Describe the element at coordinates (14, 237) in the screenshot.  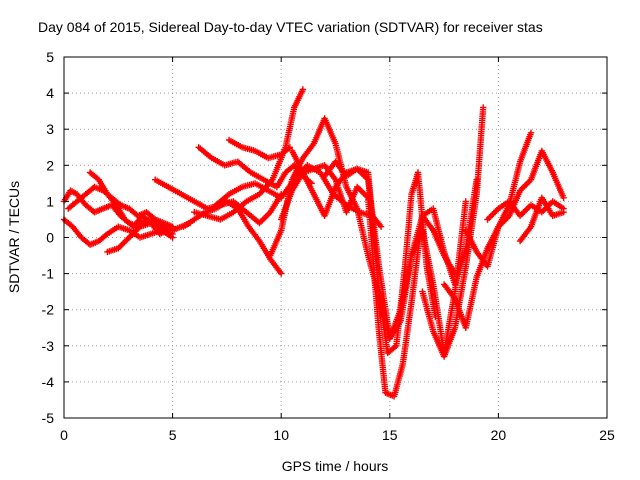
I see `y-axis-label: SDTVAR / TECUs` at that location.